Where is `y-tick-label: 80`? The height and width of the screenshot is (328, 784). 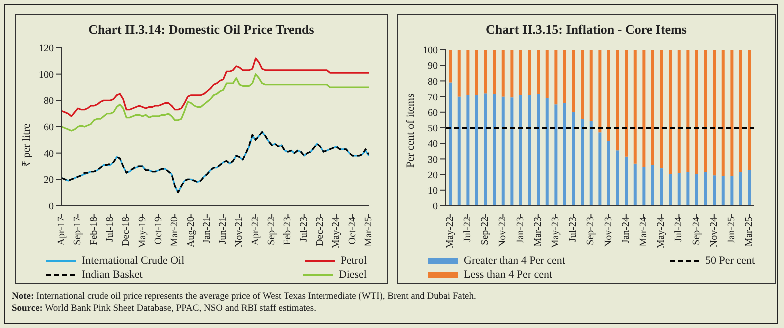
y-tick-label: 80 is located at coordinates (49, 102).